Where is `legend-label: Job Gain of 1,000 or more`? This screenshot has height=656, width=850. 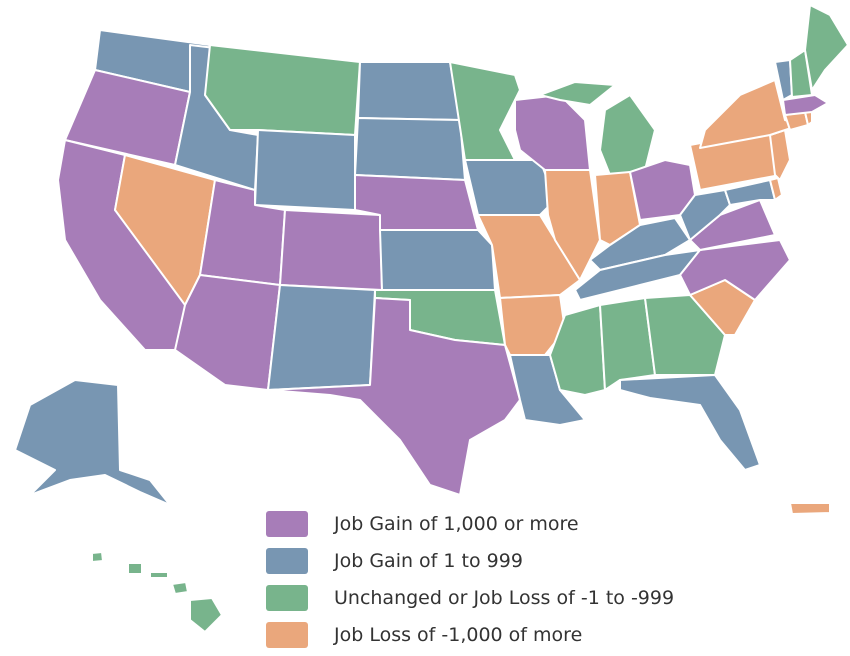
legend-label: Job Gain of 1,000 or more is located at coordinates (456, 523).